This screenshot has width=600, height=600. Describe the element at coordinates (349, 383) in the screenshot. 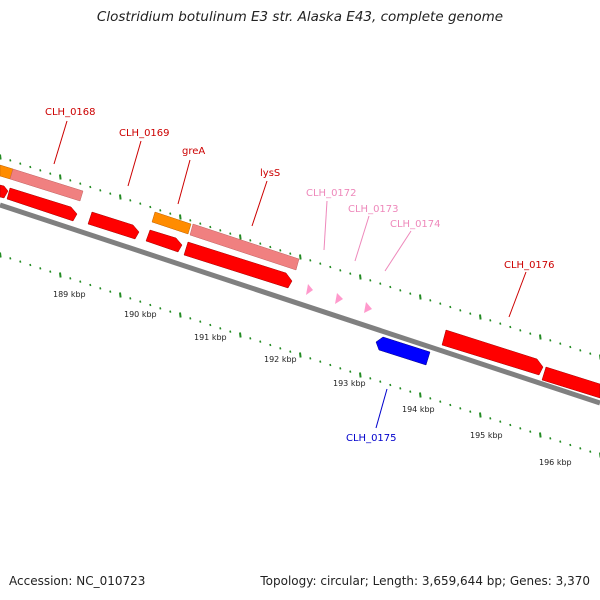

I see `scale-label-193: 193 kbp` at that location.